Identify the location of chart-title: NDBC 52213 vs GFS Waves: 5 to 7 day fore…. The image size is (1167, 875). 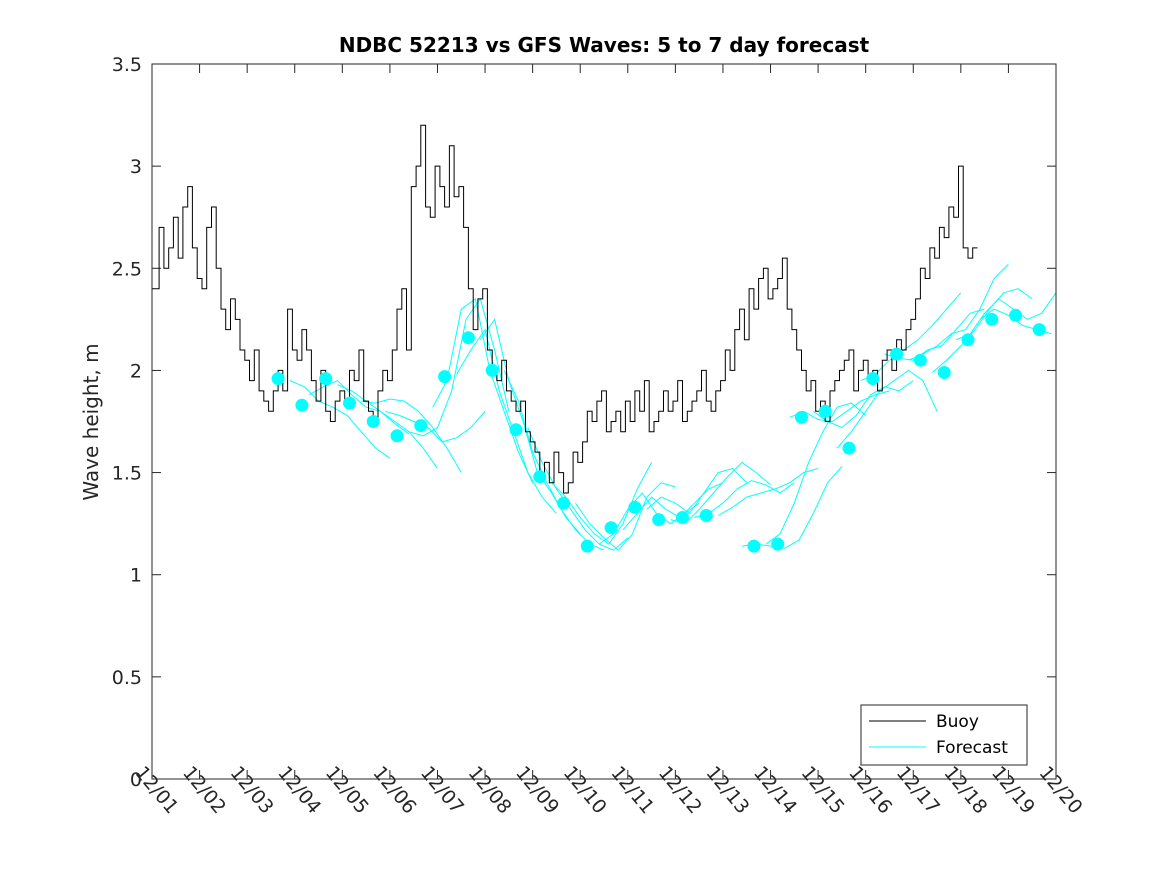
(604, 45).